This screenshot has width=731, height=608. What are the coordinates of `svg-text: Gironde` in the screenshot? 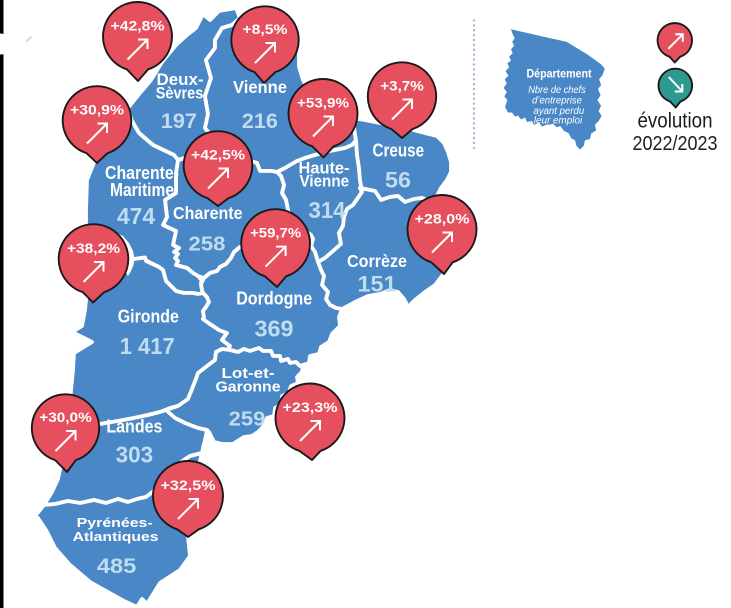 It's located at (148, 316).